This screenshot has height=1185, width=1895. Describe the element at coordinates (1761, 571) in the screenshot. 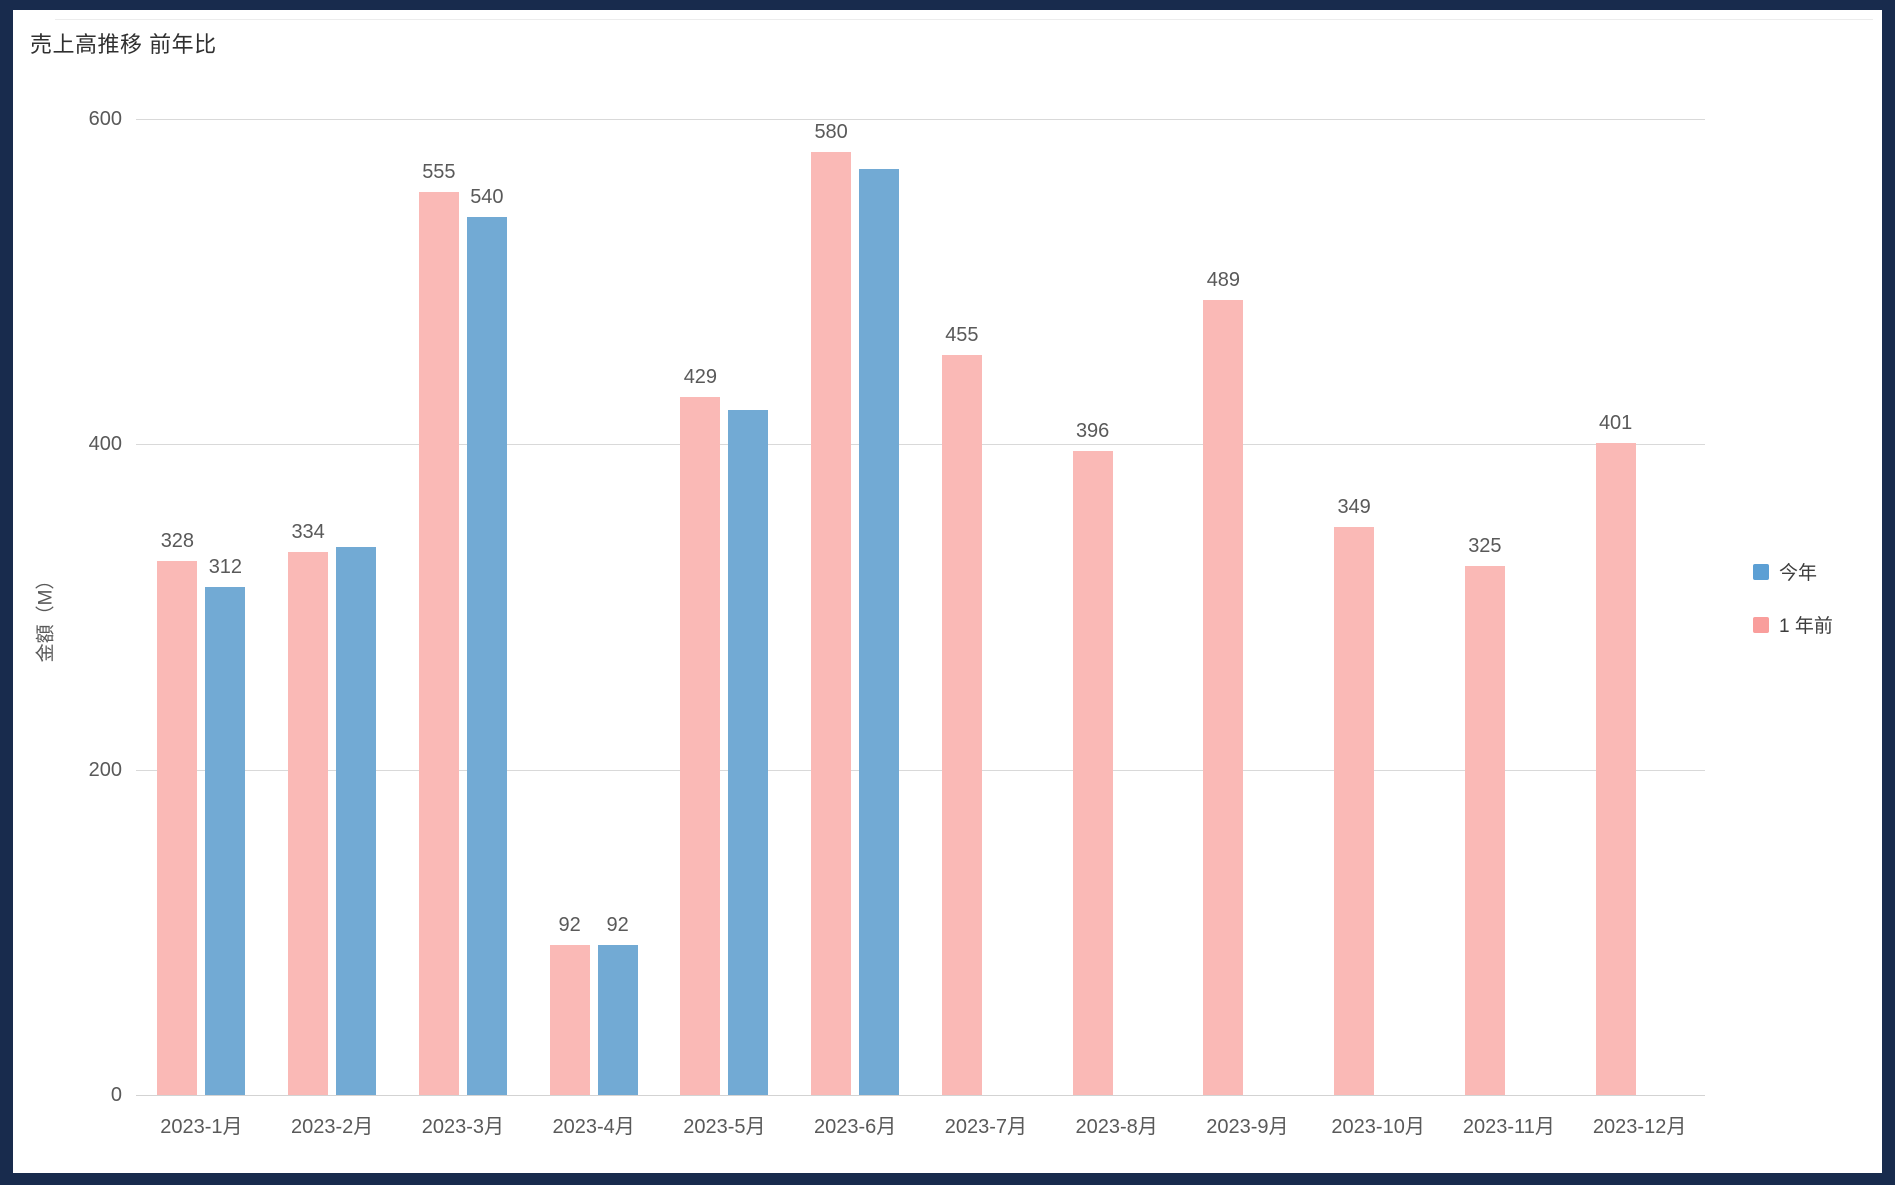

I see `legend-swatch-this-year-icon` at that location.